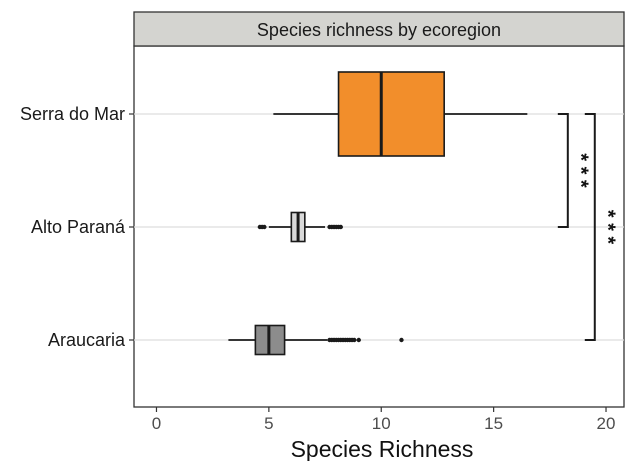 The height and width of the screenshot is (461, 626). What do you see at coordinates (381, 423) in the screenshot?
I see `x-tick-label: 10` at bounding box center [381, 423].